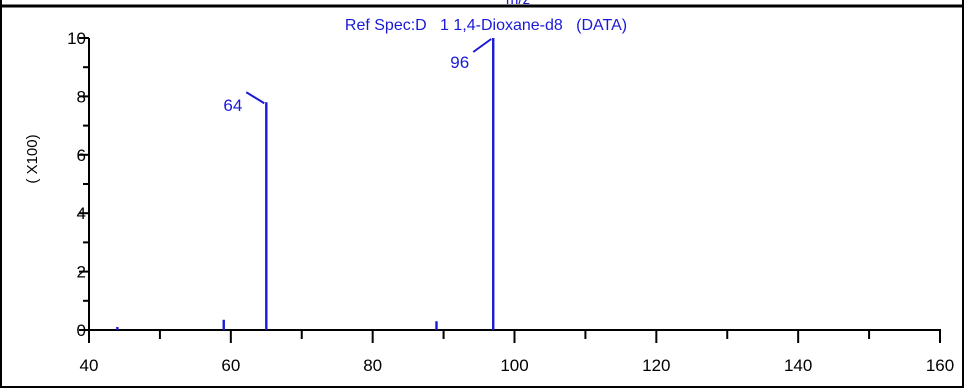 This screenshot has height=388, width=964. Describe the element at coordinates (486, 25) in the screenshot. I see `chart-title: Ref Spec:D 1 1,4-Dioxane-d8 (DATA)` at that location.